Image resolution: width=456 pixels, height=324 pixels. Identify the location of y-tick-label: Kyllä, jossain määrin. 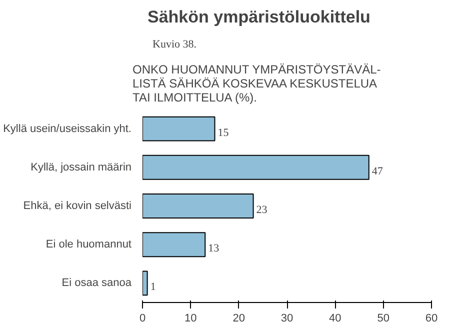
(81, 167).